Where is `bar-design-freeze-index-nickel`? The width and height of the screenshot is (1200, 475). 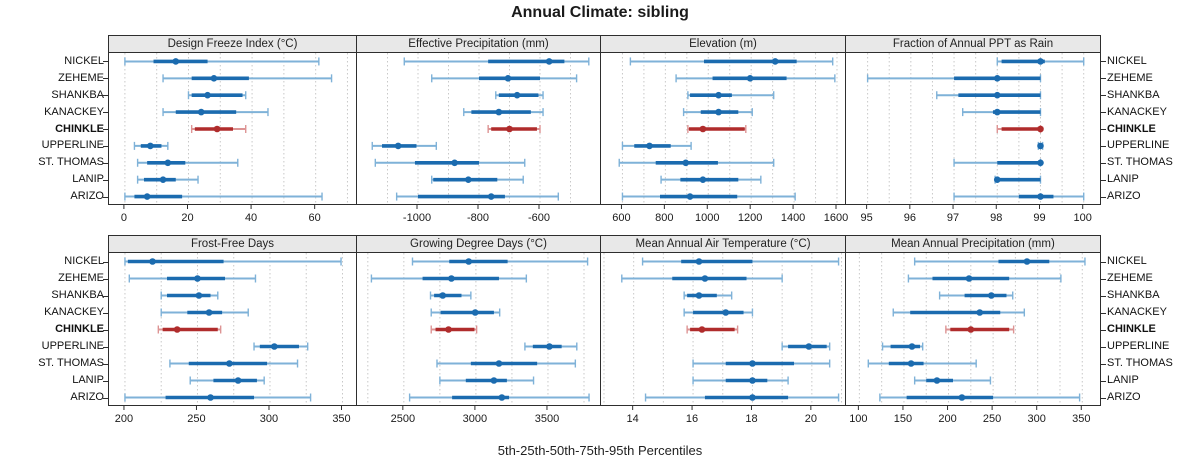 bar-design-freeze-index-nickel is located at coordinates (222, 61).